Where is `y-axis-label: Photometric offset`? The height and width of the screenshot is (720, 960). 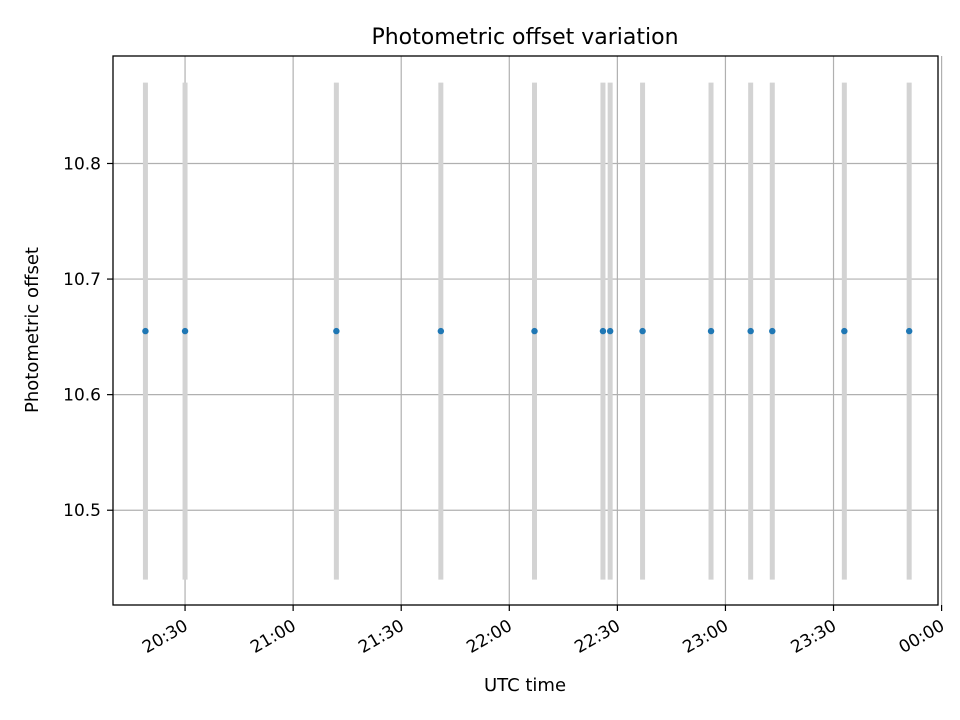
y-axis-label: Photometric offset is located at coordinates (32, 330).